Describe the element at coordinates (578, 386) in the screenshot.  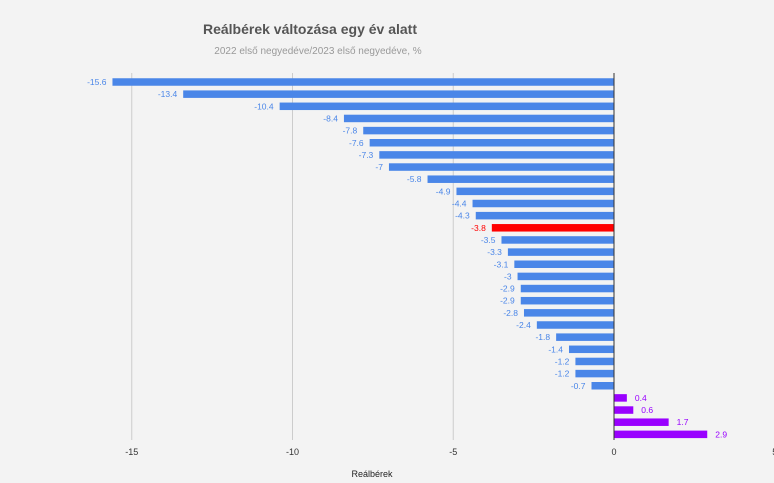
I see `data-label: -0.7` at that location.